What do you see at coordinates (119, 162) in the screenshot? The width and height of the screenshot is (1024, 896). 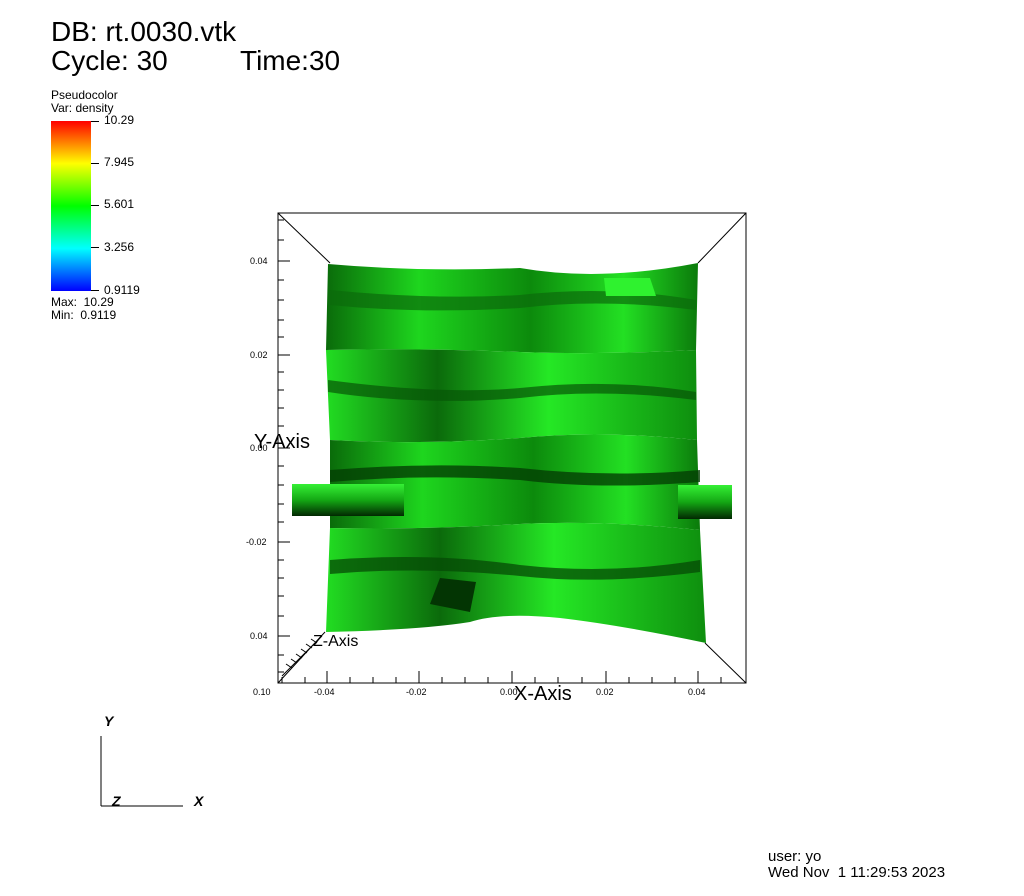 I see `legend-tick-label: 7.945` at bounding box center [119, 162].